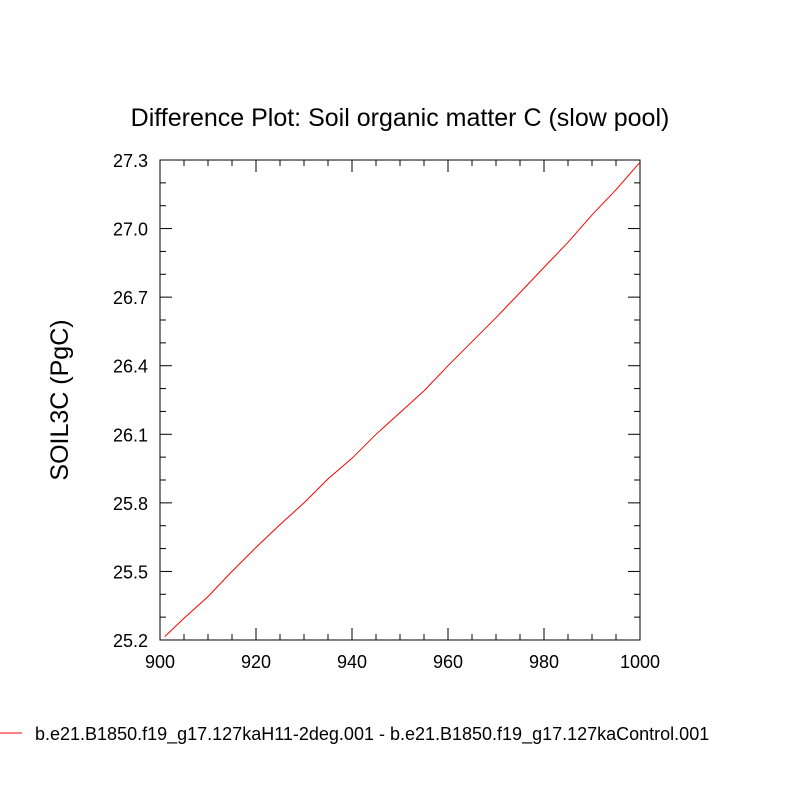 This screenshot has width=800, height=800. I want to click on y-tick-label: 25.8, so click(130, 504).